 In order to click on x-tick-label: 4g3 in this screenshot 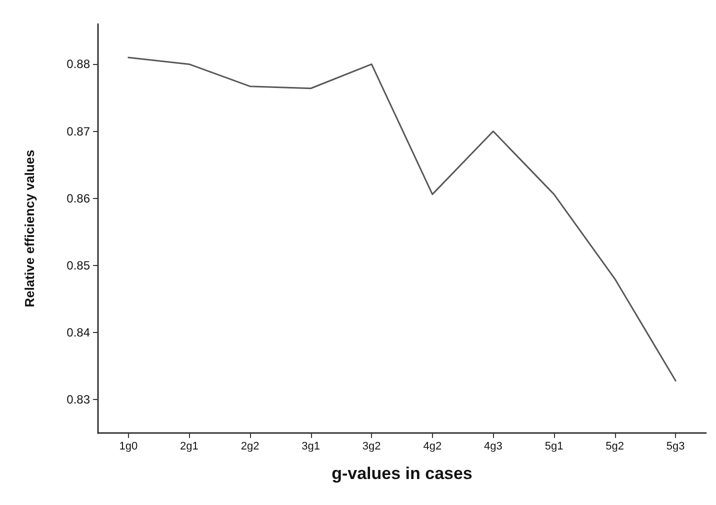, I will do `click(493, 446)`.